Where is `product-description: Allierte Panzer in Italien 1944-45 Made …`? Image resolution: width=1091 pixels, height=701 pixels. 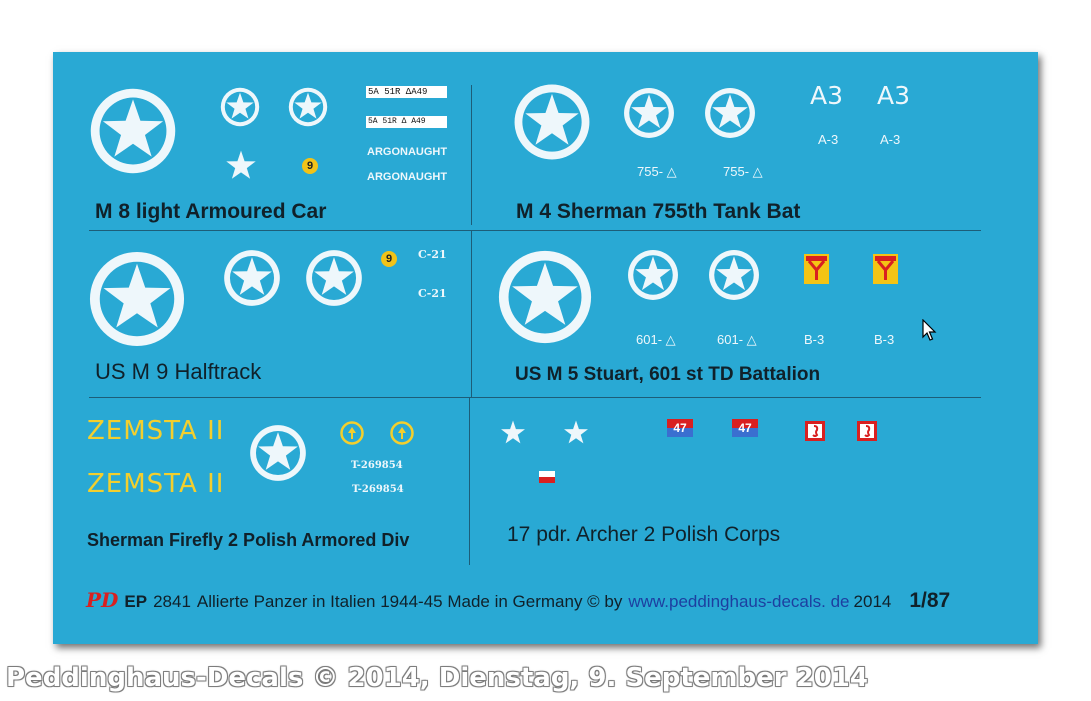
product-description: Allierte Panzer in Italien 1944-45 Made … is located at coordinates (409, 601).